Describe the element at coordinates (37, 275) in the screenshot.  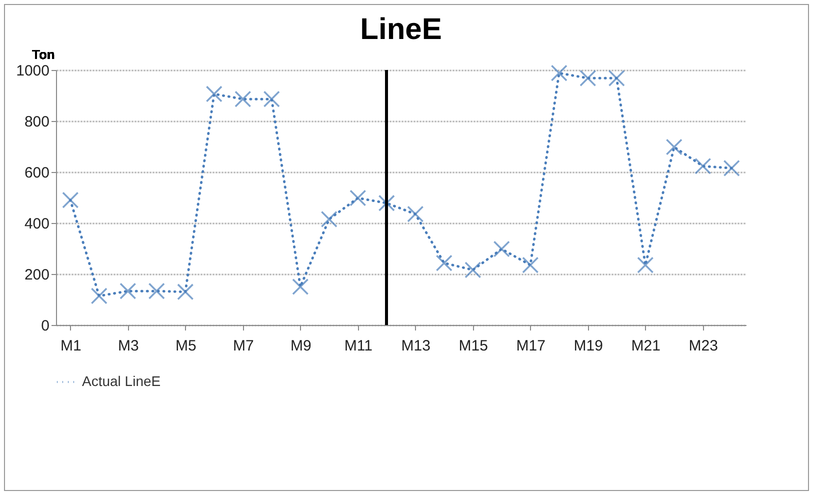
I see `y-tick-label: 200` at that location.